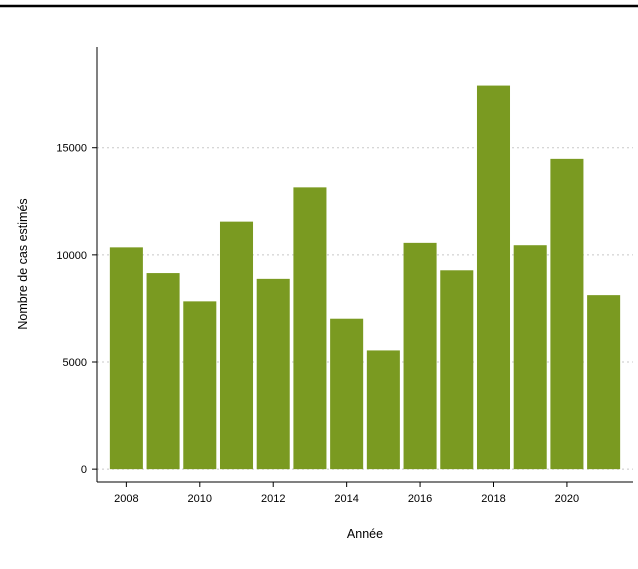 This screenshot has height=569, width=638. I want to click on bar-2013, so click(310, 328).